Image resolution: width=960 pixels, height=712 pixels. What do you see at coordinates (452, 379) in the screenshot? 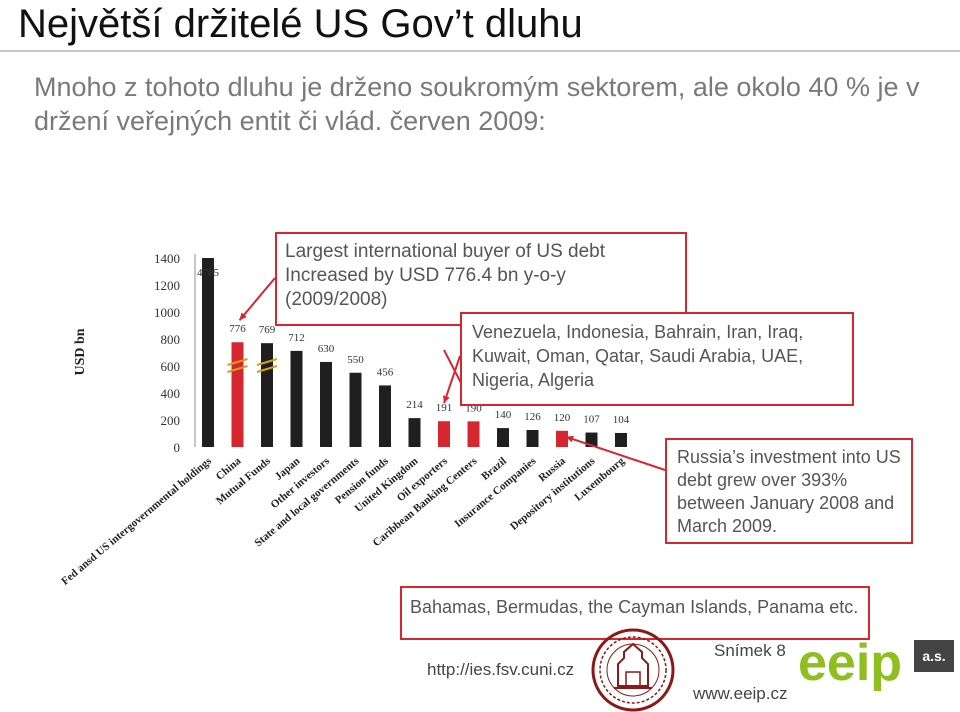
I see `arrow-oil-exporters` at bounding box center [452, 379].